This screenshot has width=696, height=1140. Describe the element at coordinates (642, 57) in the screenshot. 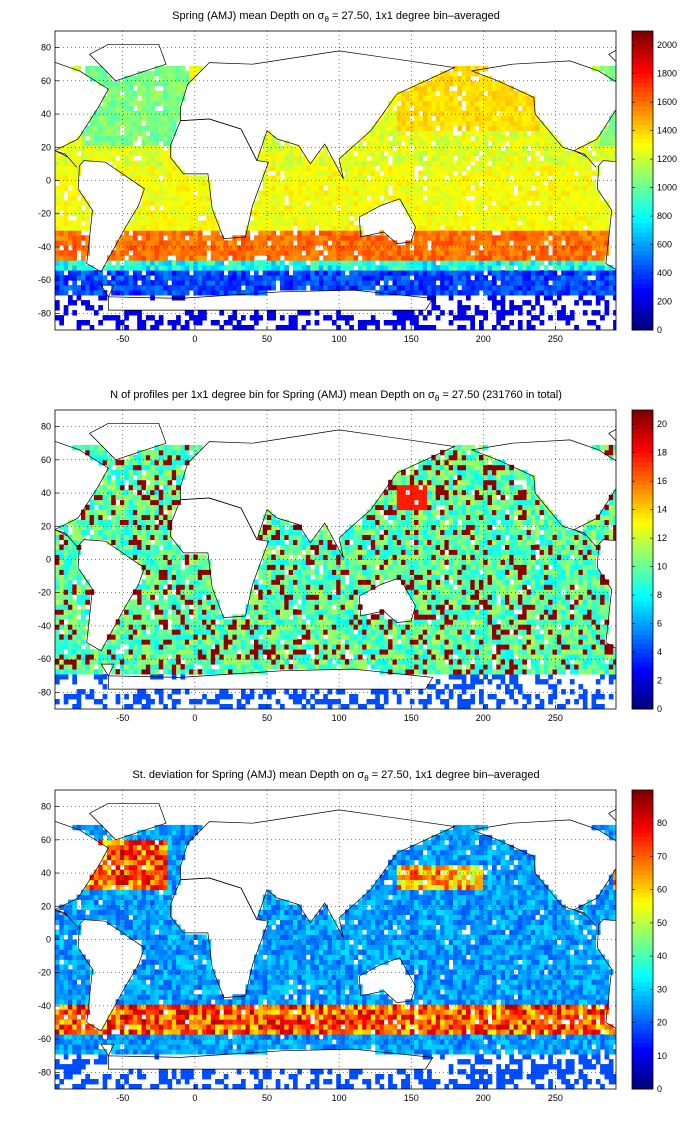

I see `colorbar-segment` at that location.